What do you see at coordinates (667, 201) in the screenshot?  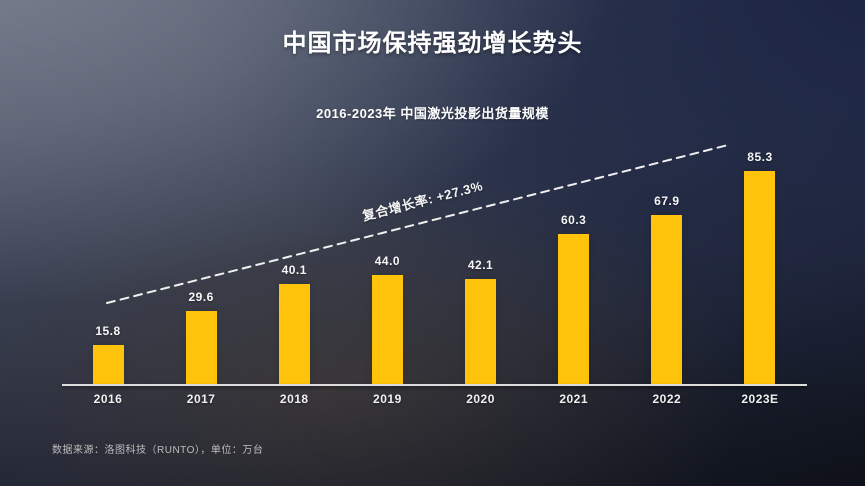 I see `bar-value-label: 67.9` at bounding box center [667, 201].